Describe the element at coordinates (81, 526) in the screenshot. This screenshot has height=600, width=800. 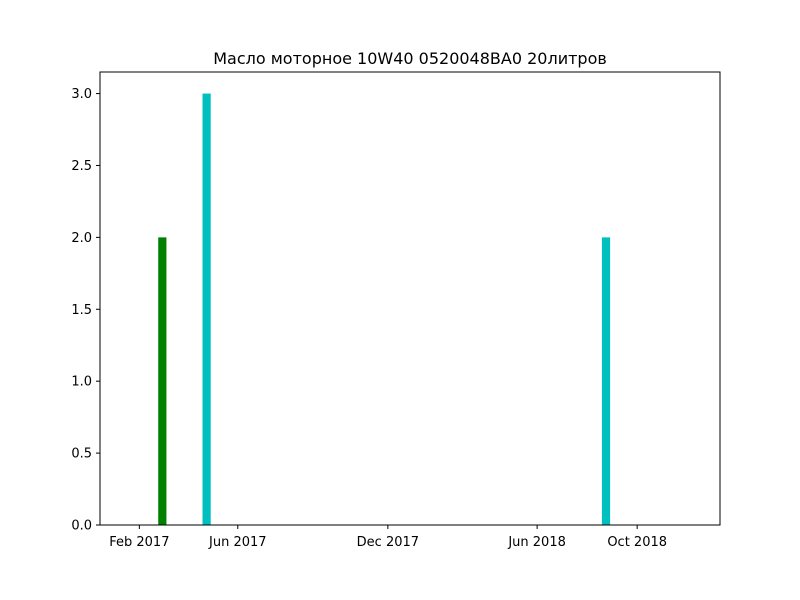
I see `y-tick-label: 0.0` at that location.